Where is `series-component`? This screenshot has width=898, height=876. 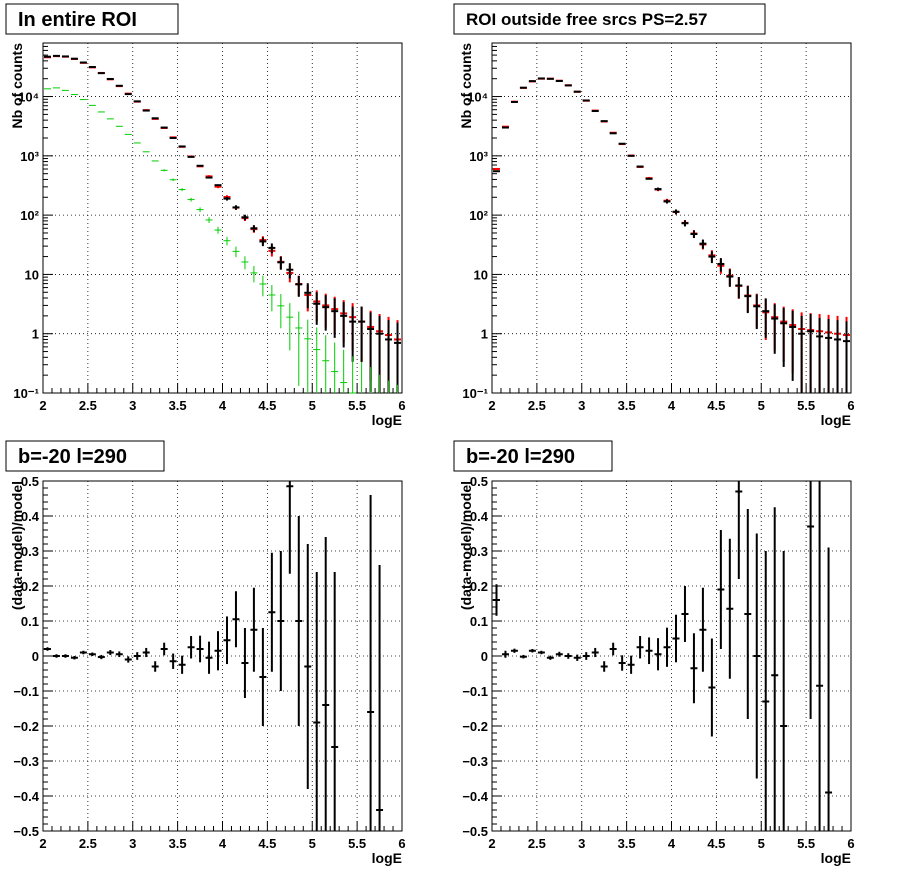
series-component is located at coordinates (221, 240).